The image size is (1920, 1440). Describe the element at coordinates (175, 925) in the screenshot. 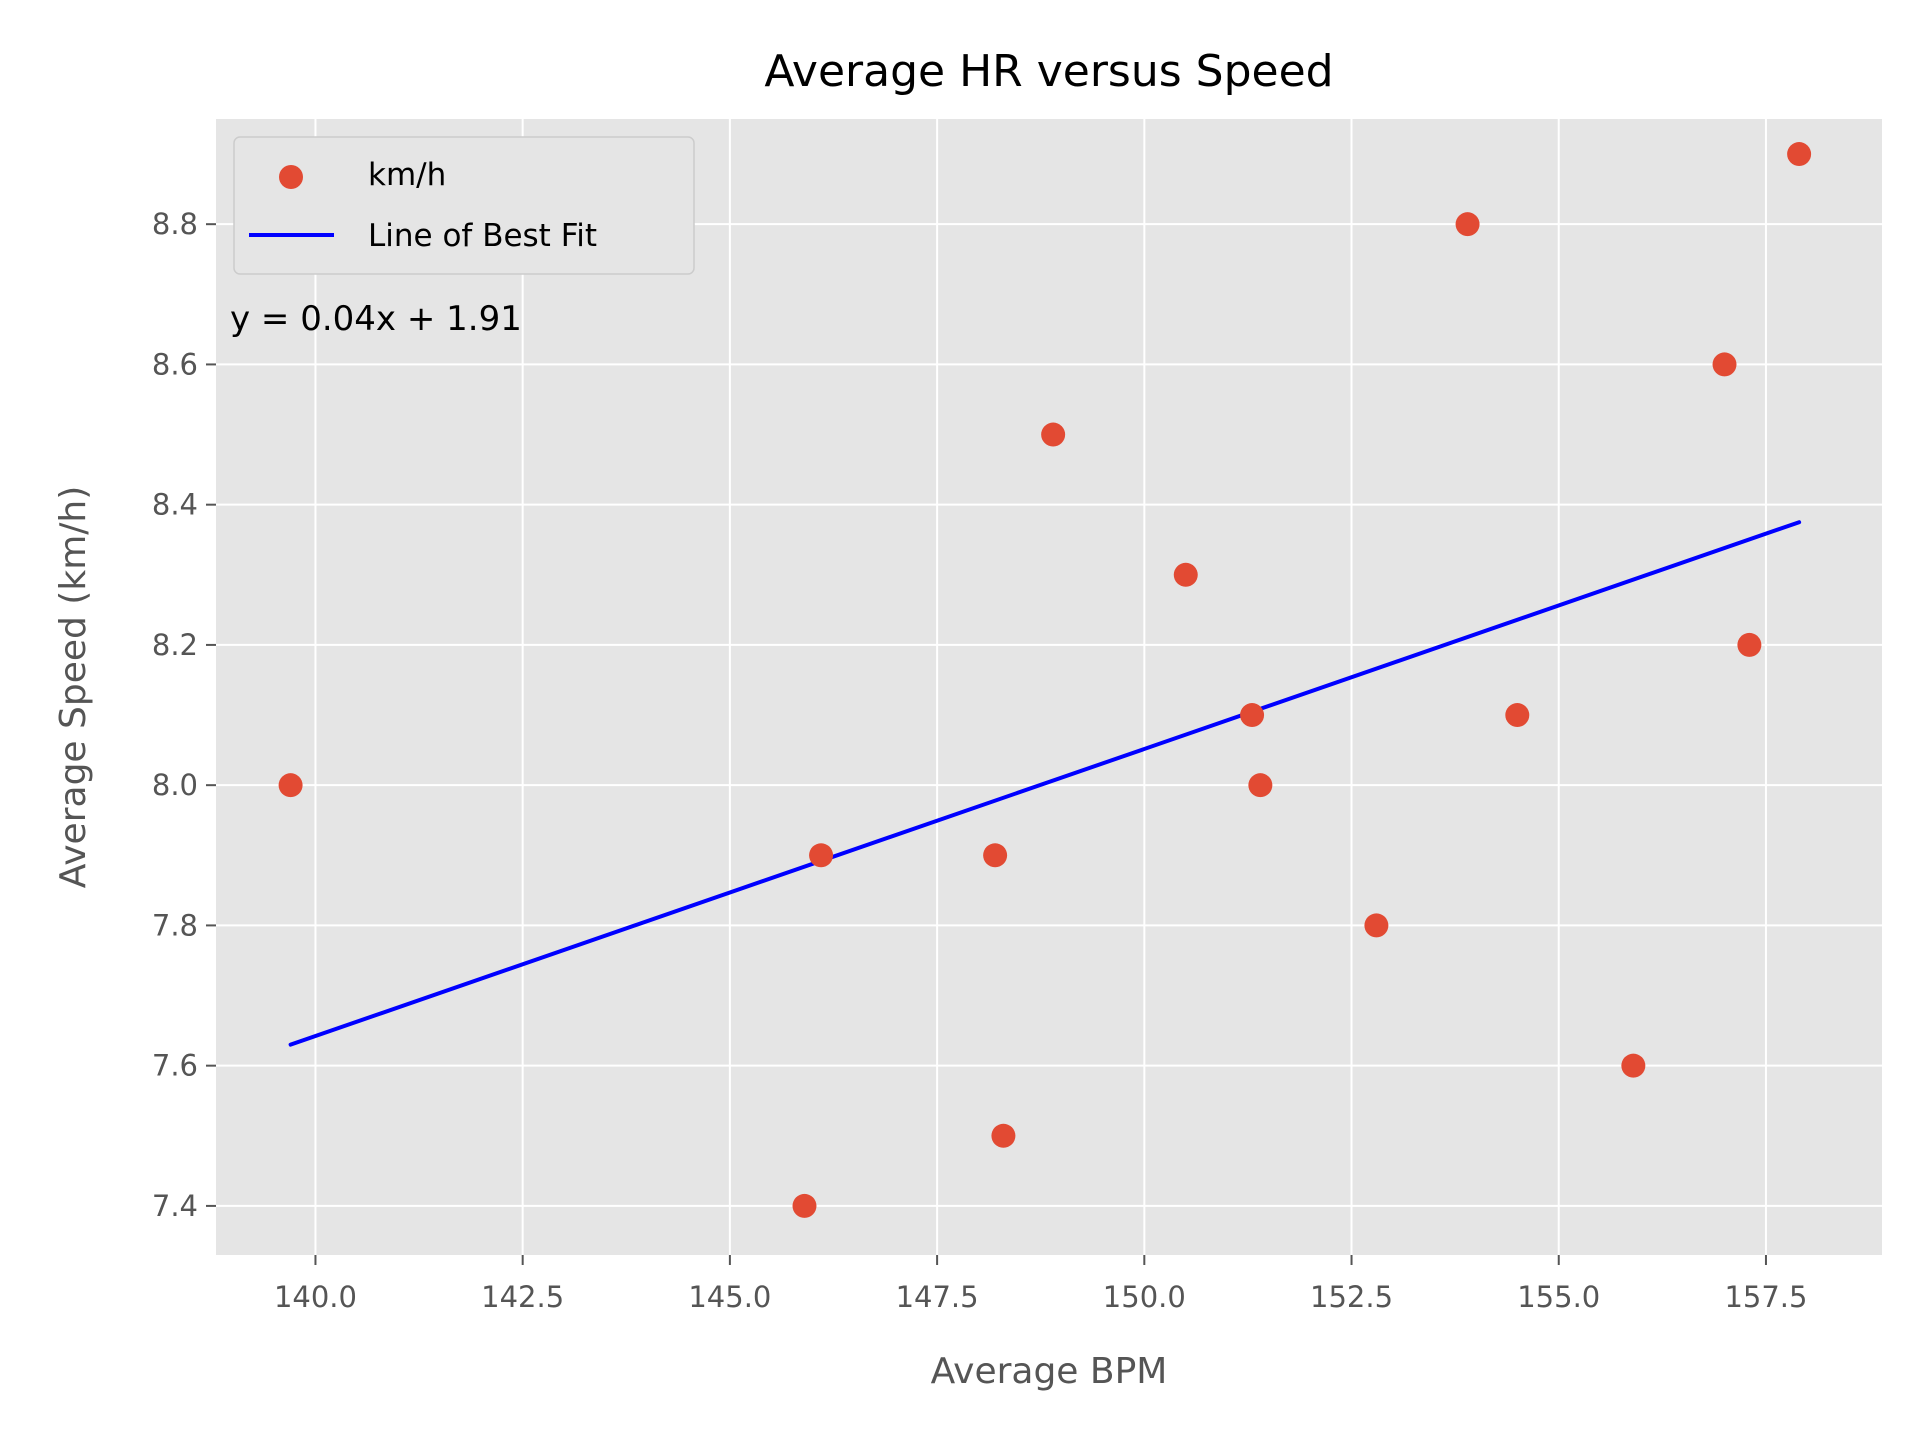

I see `y-tick-label: 7.8` at that location.